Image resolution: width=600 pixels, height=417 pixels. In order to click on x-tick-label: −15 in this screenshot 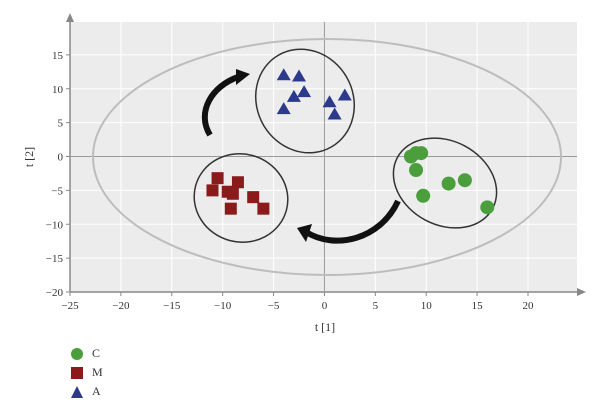, I will do `click(172, 306)`.